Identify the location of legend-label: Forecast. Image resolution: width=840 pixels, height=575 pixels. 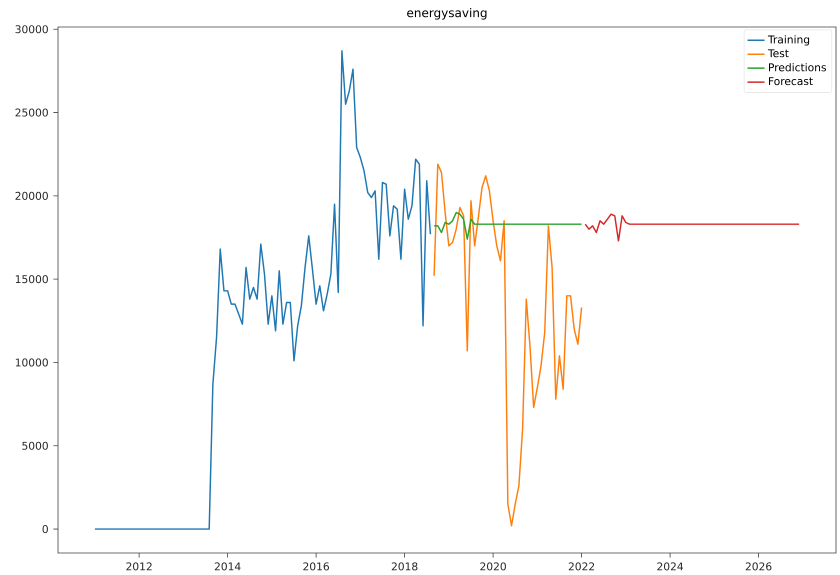
(791, 81).